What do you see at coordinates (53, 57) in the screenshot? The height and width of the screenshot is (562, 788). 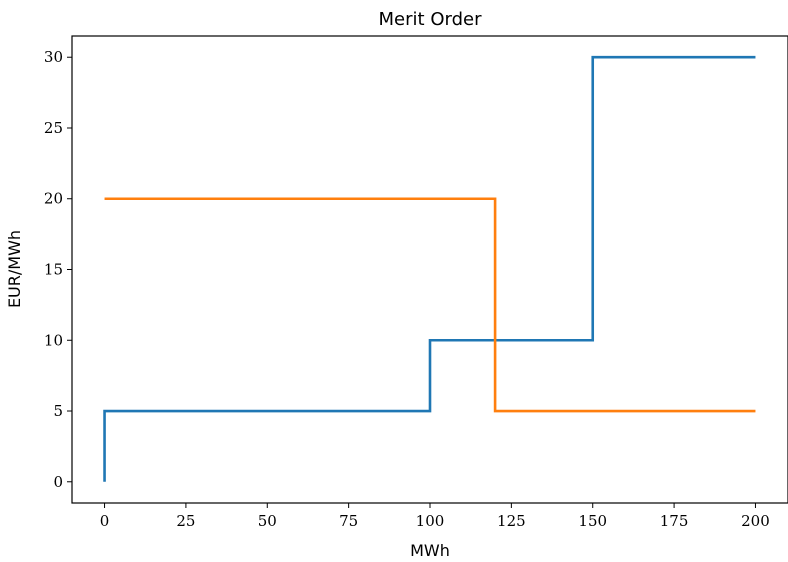 I see `y-tick-label: 30` at bounding box center [53, 57].